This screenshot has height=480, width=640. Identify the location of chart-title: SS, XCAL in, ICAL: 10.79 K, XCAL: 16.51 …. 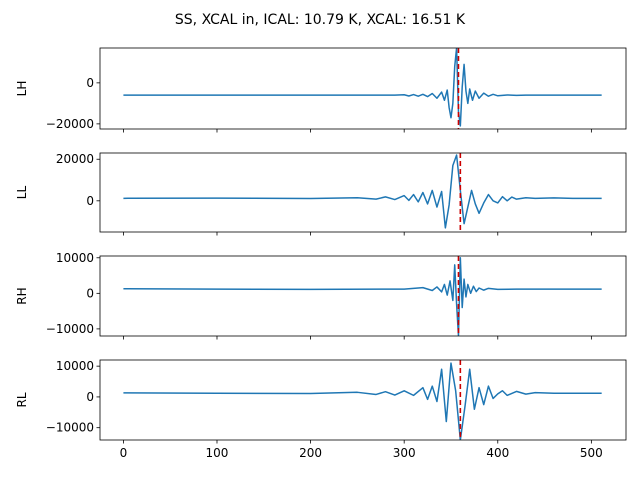
(320, 20).